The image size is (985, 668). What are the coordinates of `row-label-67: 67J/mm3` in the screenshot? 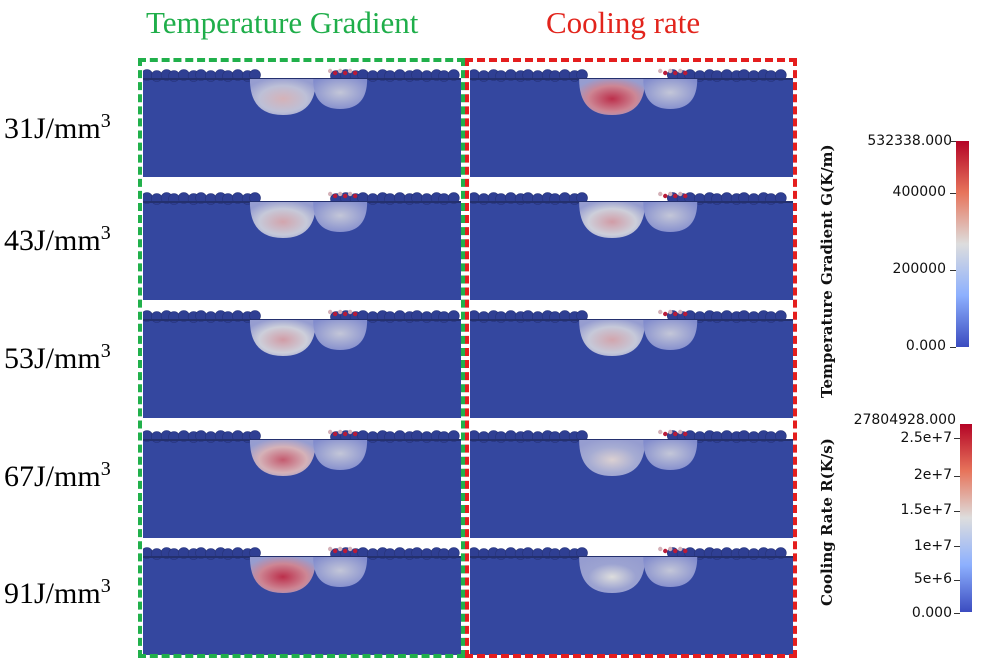 It's located at (57, 476).